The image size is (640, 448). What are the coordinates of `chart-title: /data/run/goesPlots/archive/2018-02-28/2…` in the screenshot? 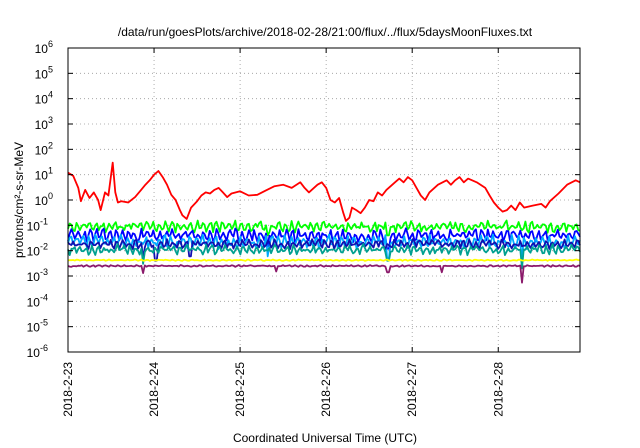 It's located at (325, 32).